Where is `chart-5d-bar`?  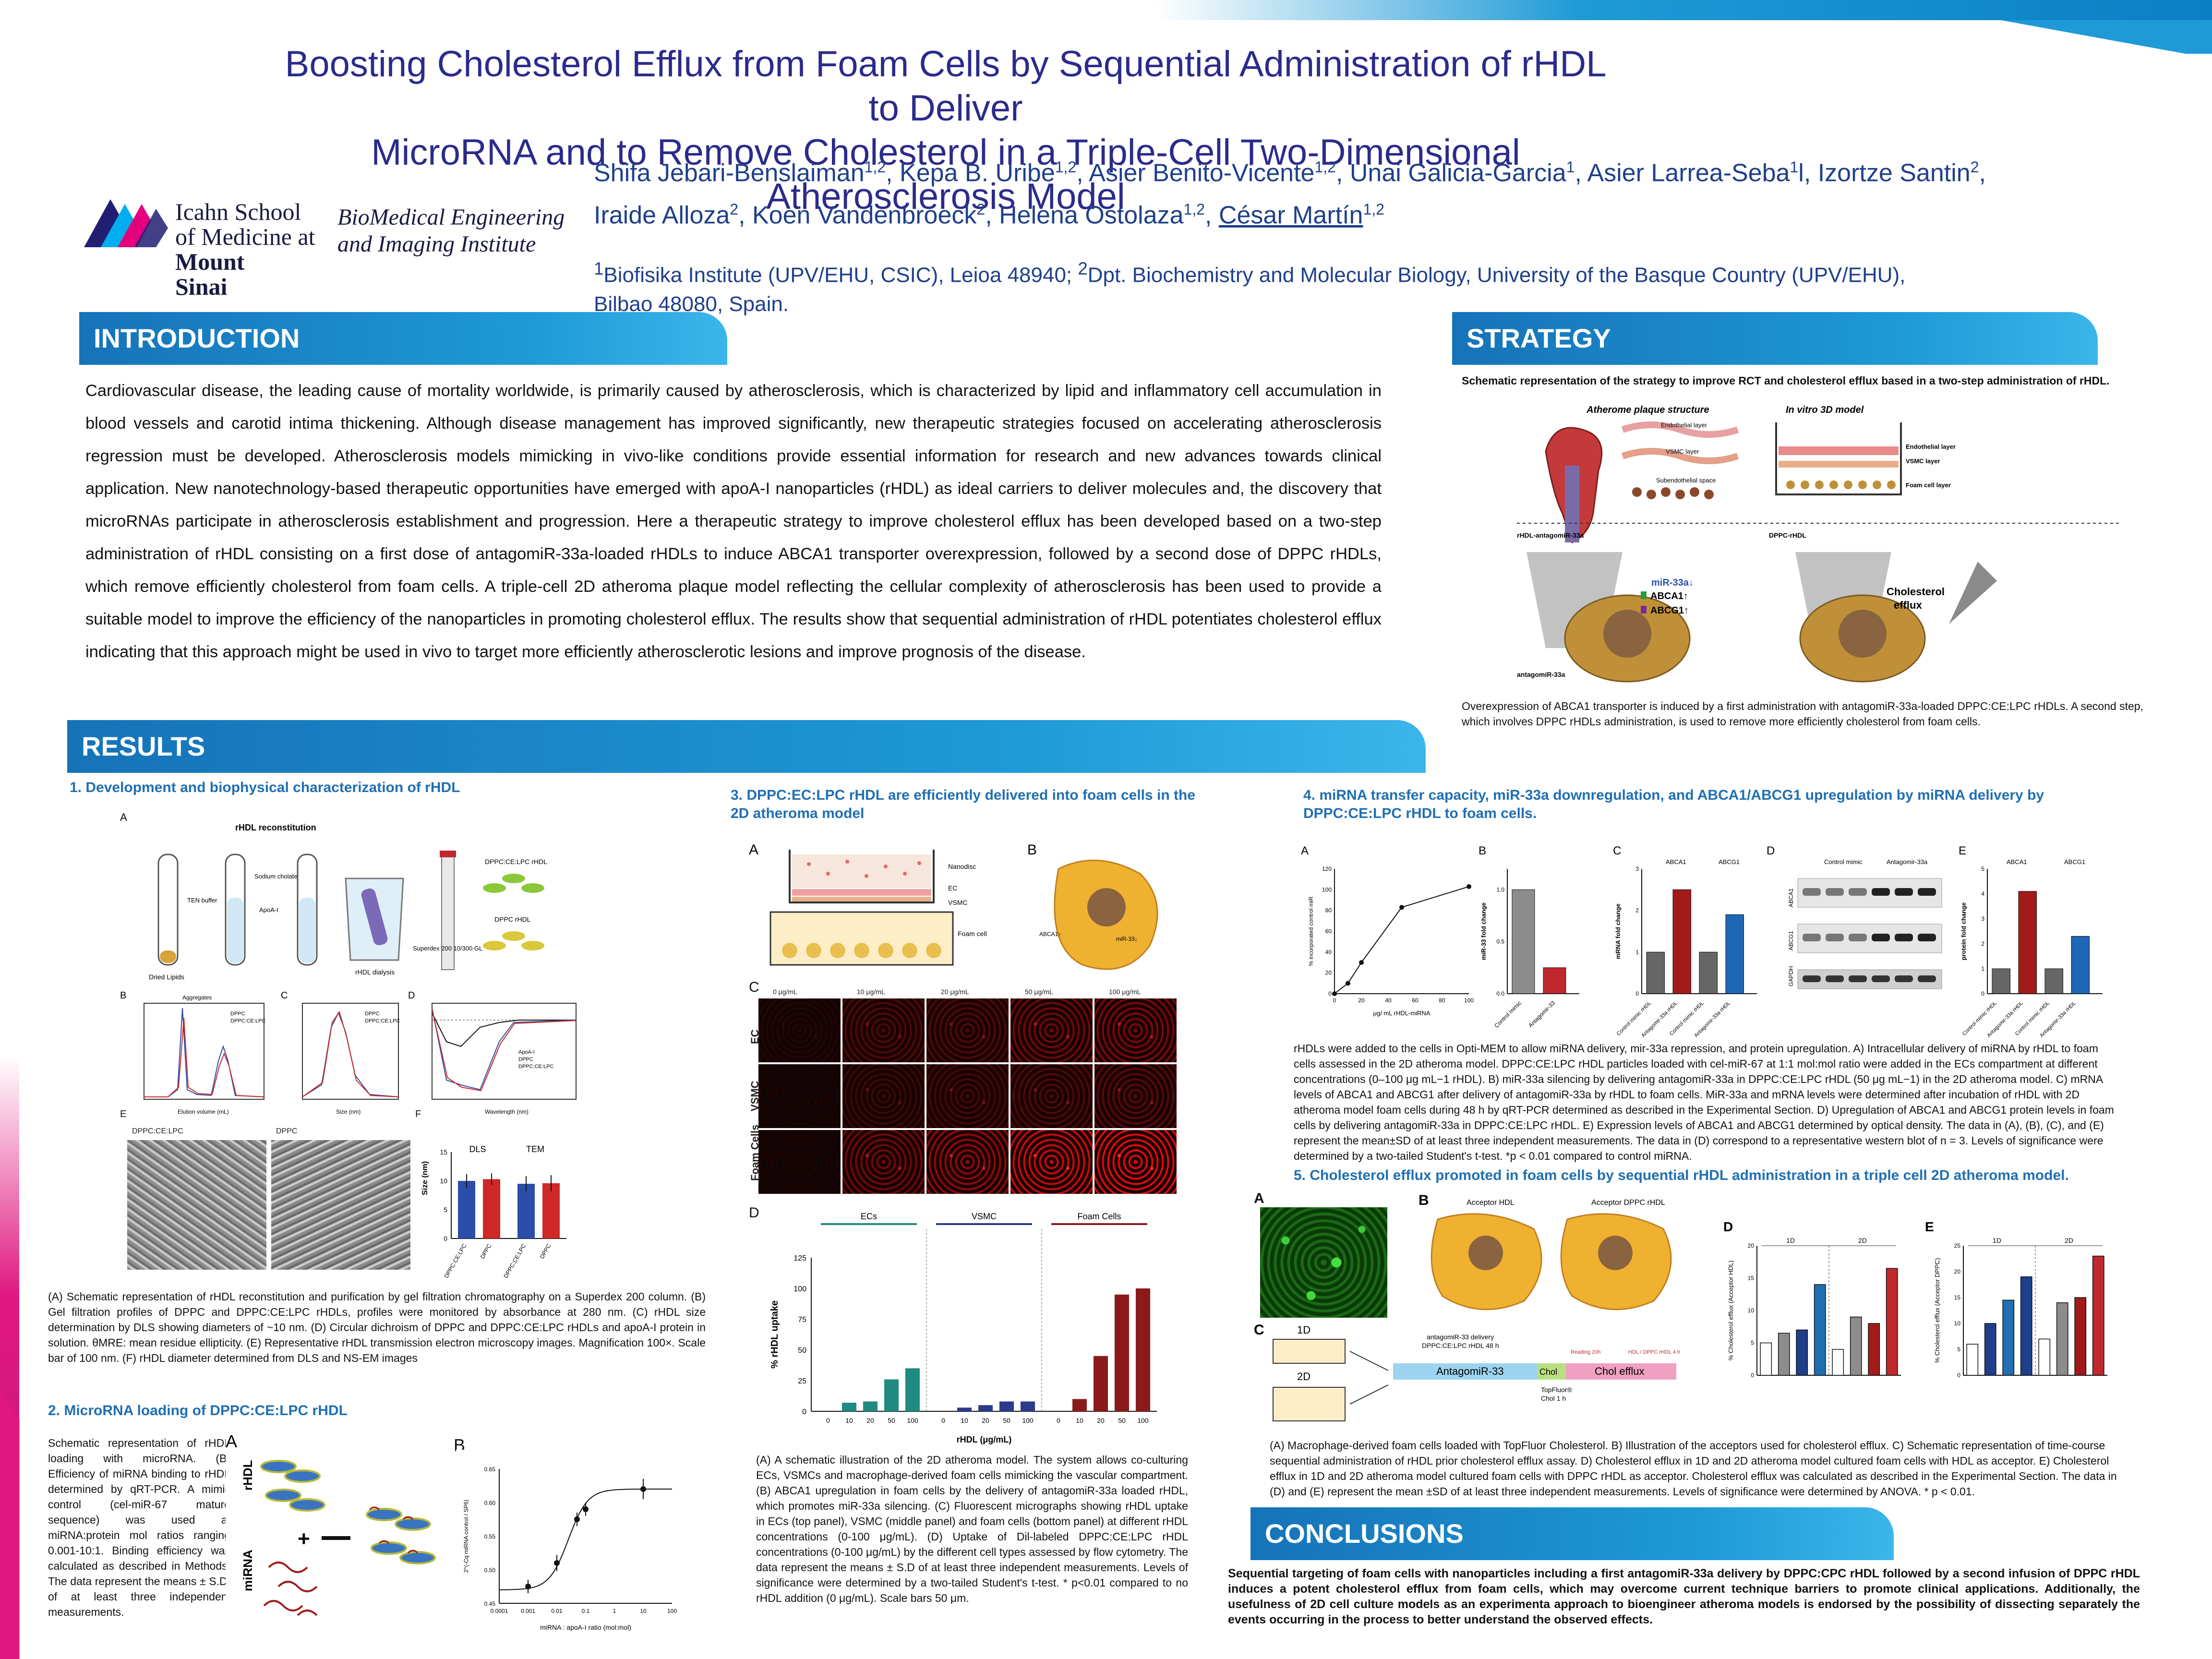 chart-5d-bar is located at coordinates (1874, 1349).